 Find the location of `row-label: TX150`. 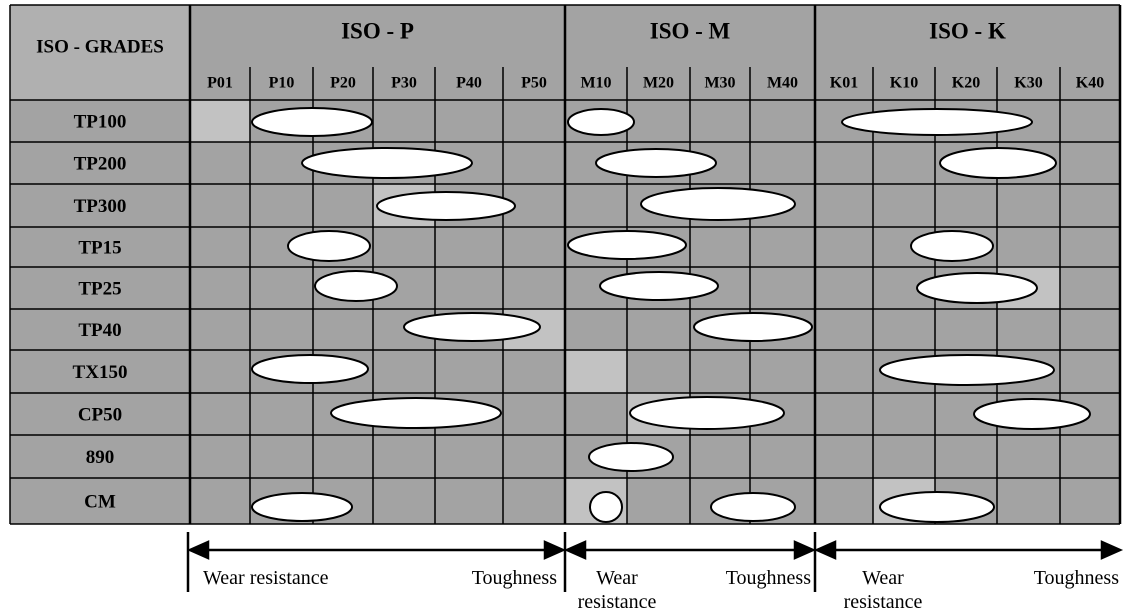

row-label: TX150 is located at coordinates (100, 372).